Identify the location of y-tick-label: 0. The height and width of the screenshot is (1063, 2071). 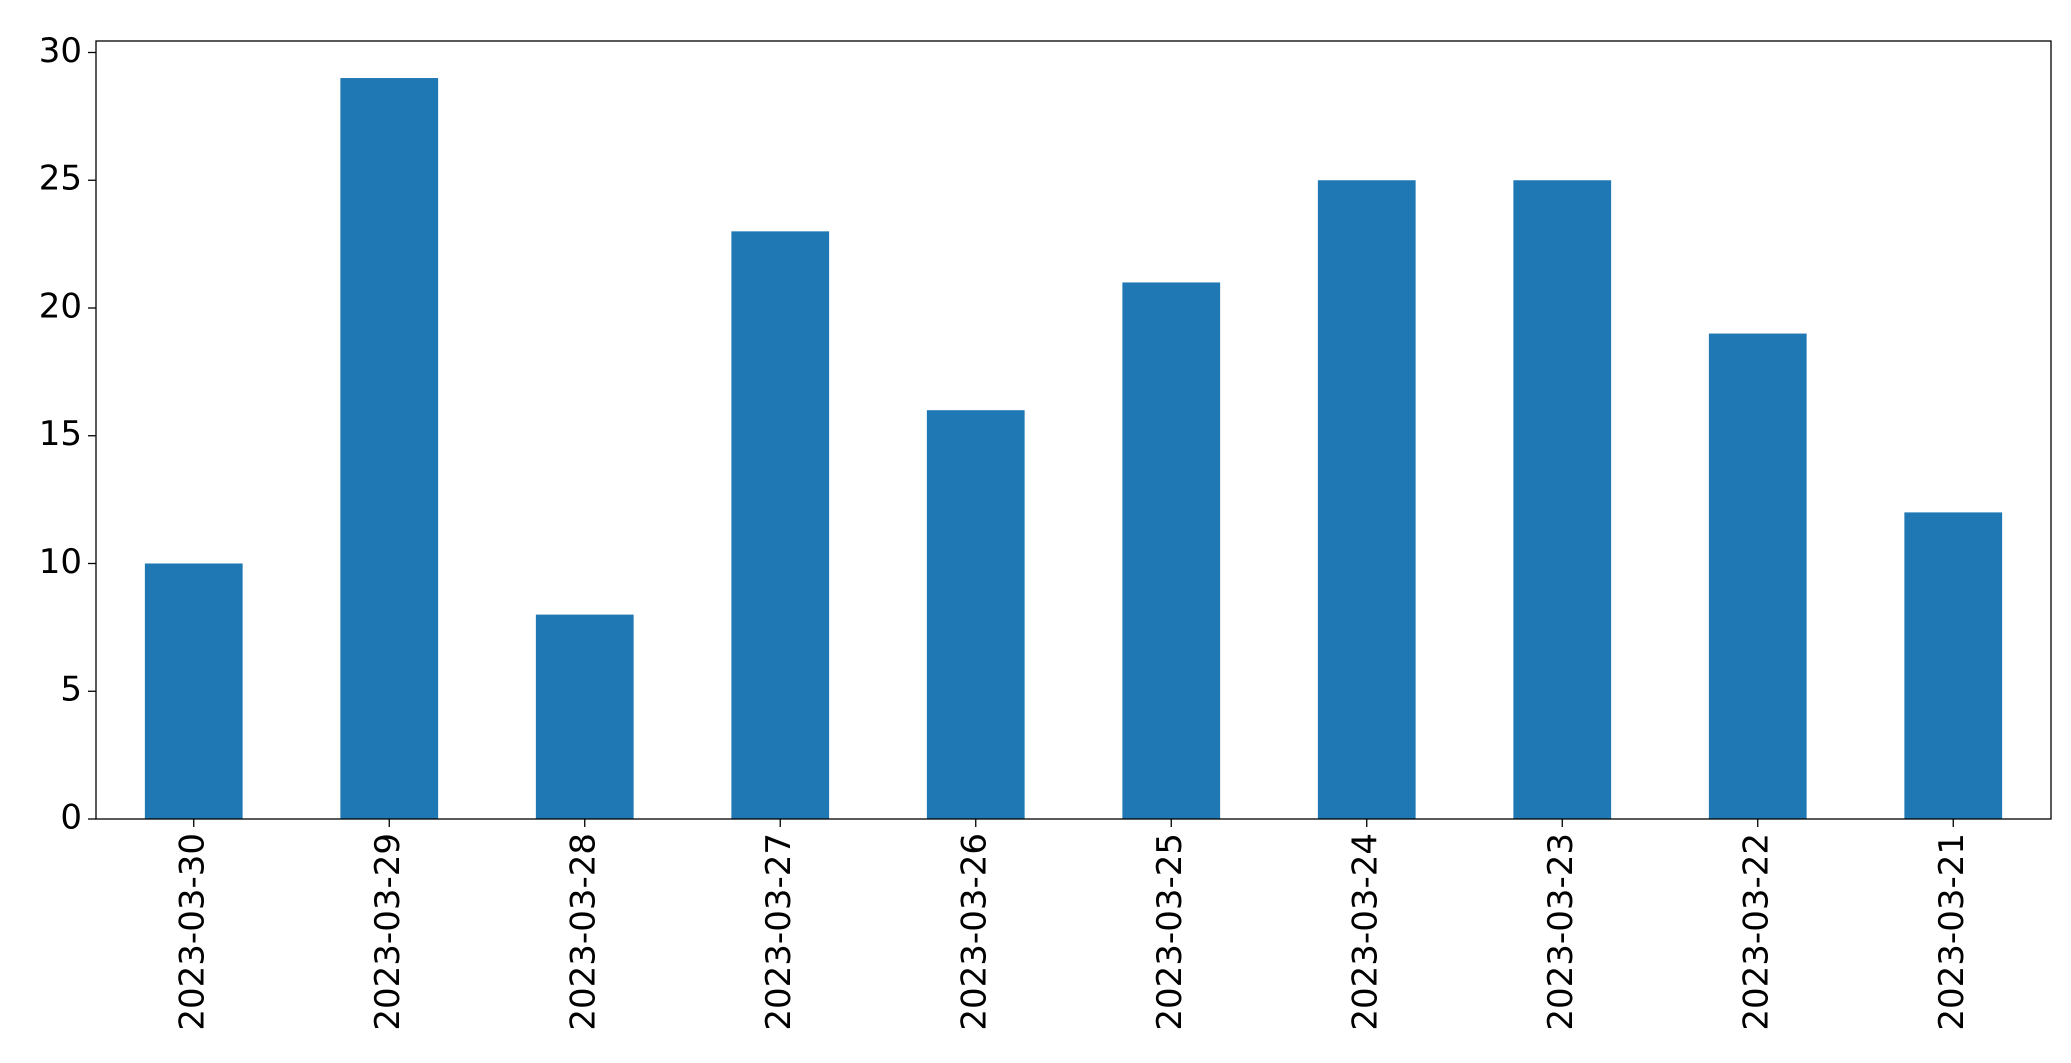
(71, 818).